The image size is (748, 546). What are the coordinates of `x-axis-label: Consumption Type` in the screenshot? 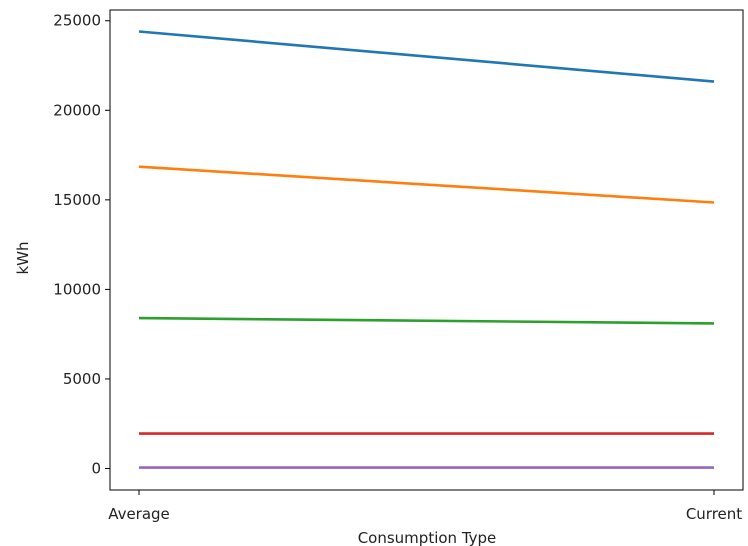 It's located at (427, 537).